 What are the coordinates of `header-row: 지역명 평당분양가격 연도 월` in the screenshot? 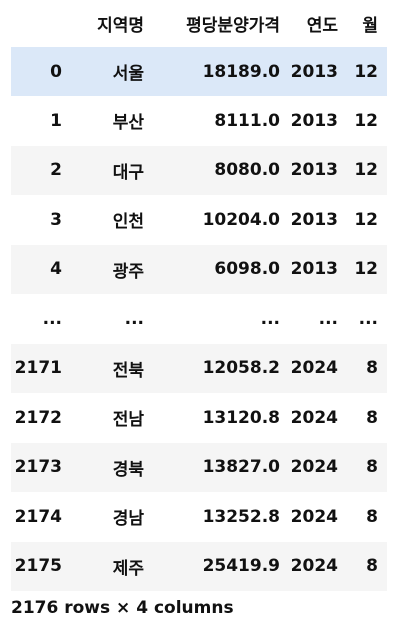 It's located at (199, 23).